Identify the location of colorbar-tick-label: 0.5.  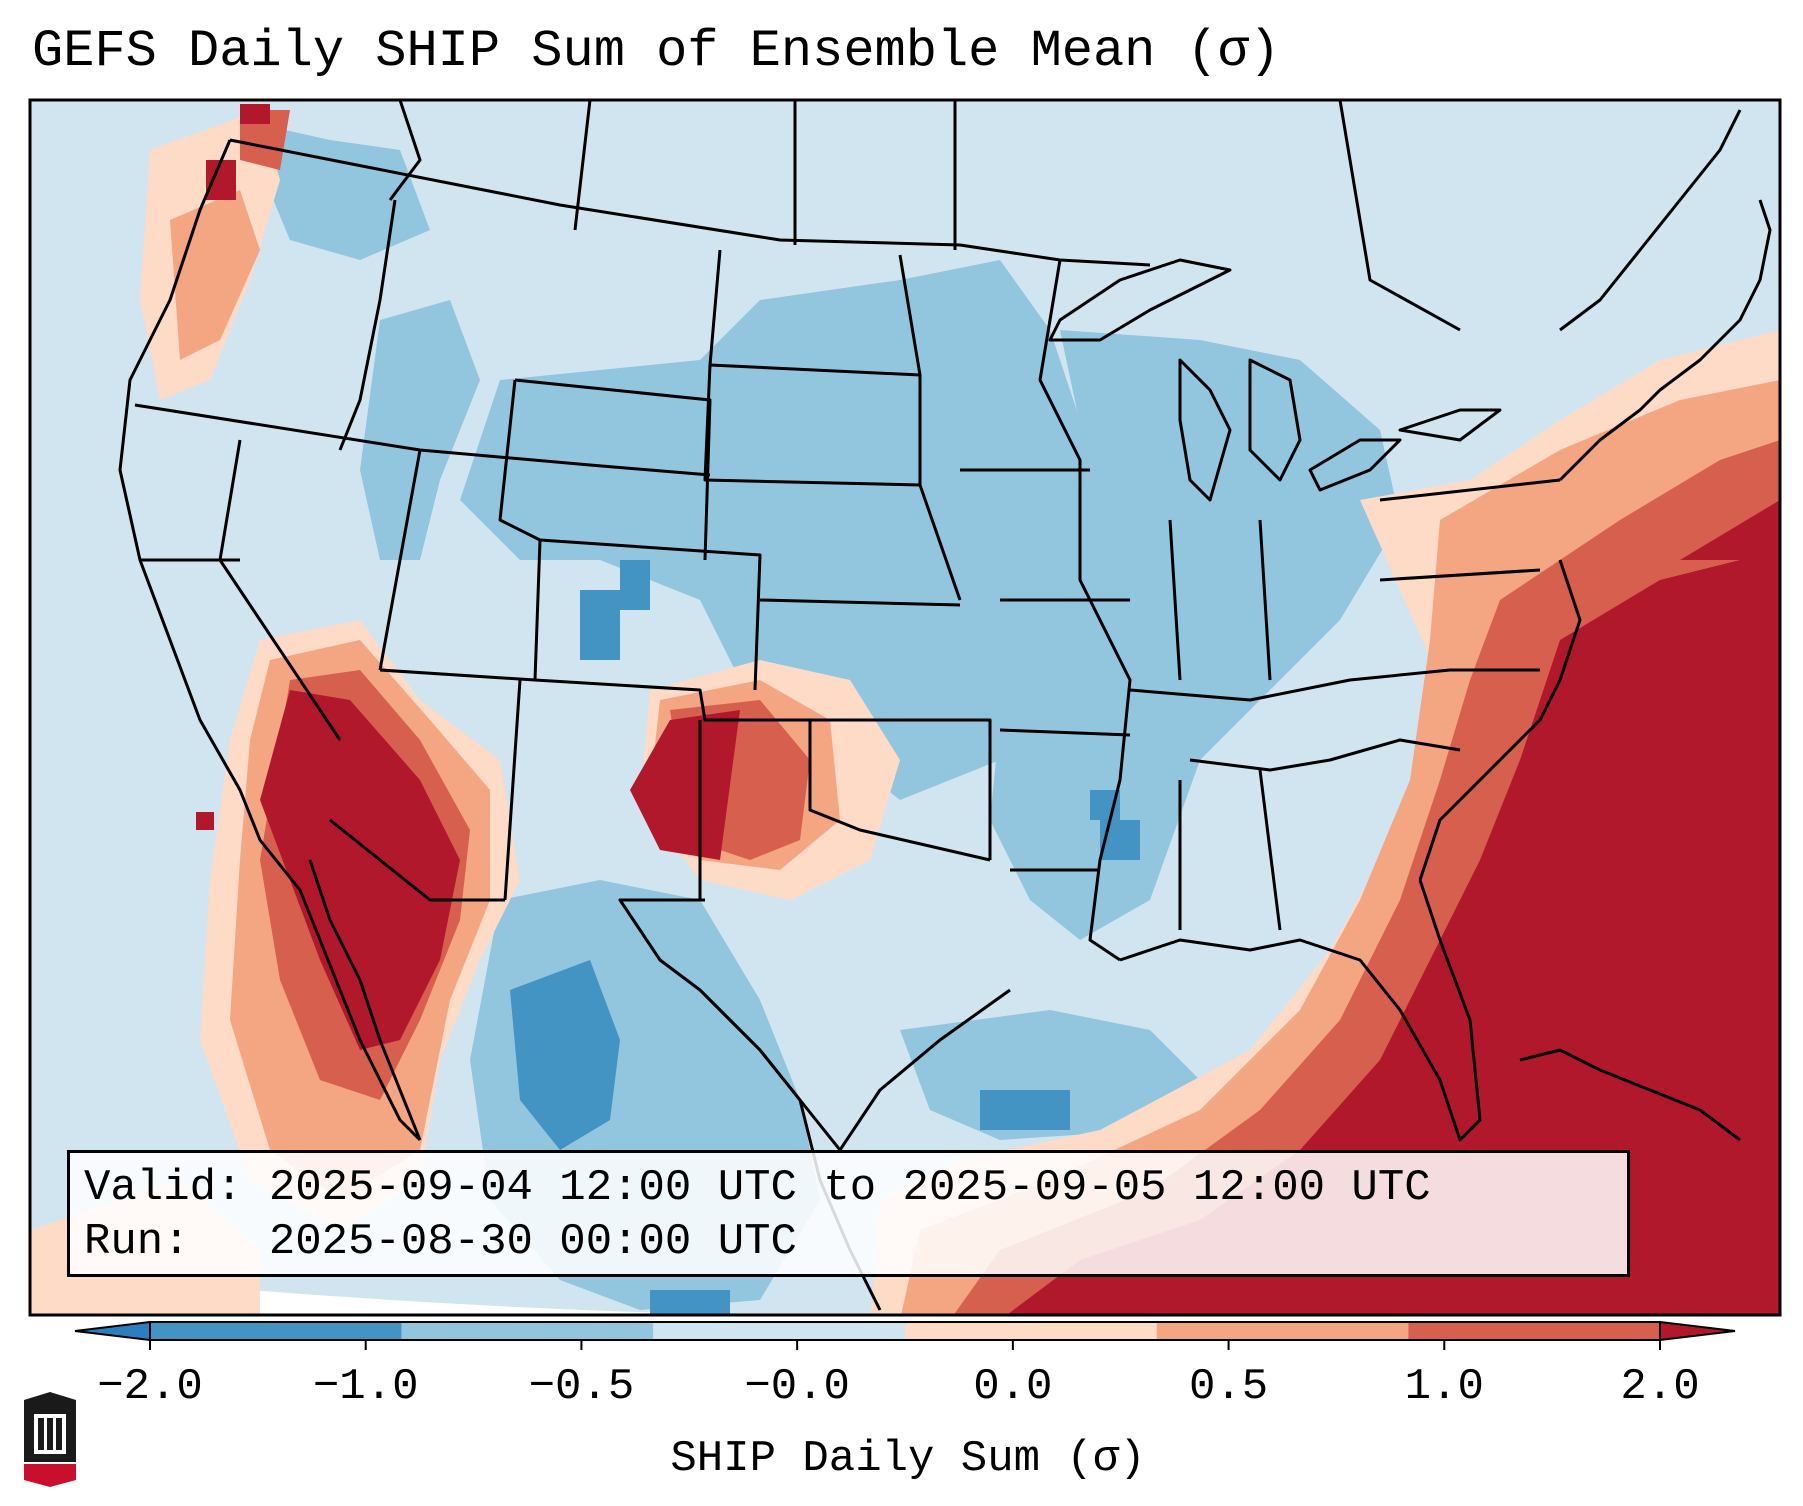
(1228, 1387).